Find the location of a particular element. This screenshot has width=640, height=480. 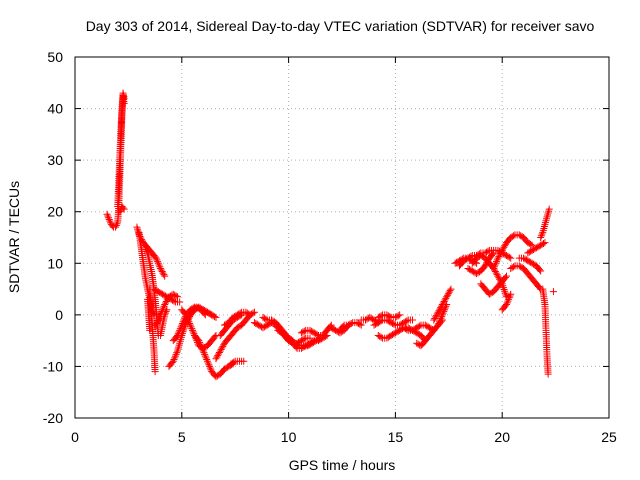

y-tick-label: 30 is located at coordinates (55, 160).